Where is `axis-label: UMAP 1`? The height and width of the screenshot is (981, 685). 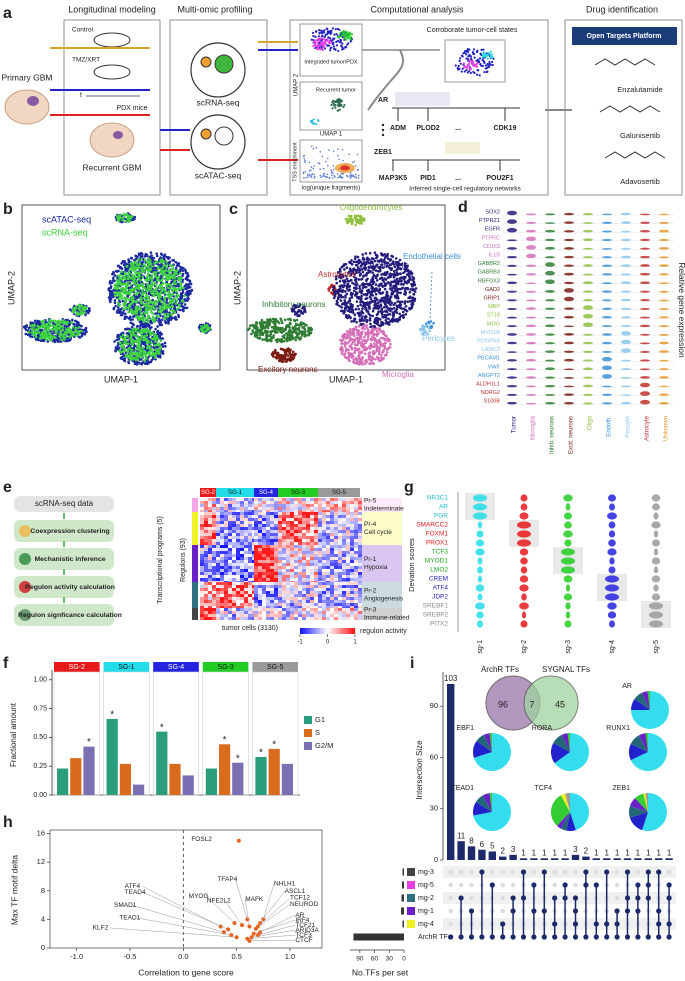 axis-label: UMAP 1 is located at coordinates (331, 135).